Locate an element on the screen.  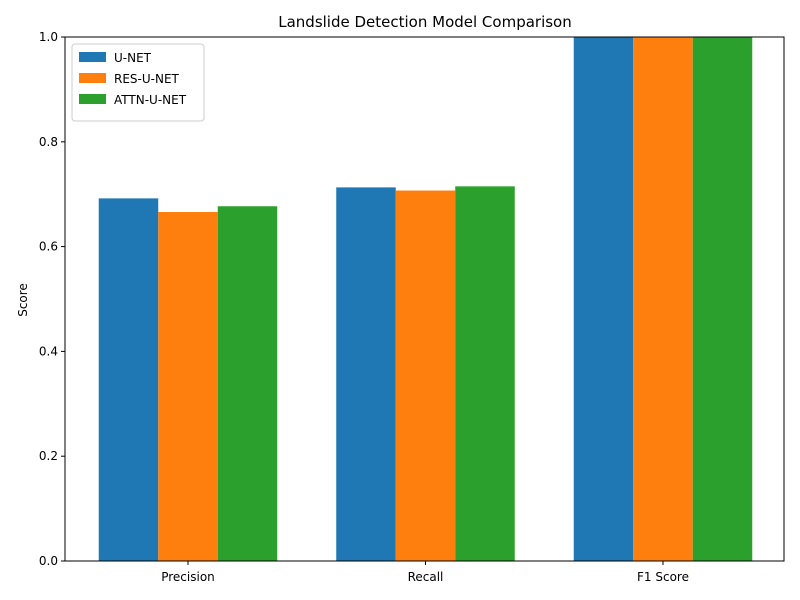
y-tick-label: 1.0 is located at coordinates (48, 37).